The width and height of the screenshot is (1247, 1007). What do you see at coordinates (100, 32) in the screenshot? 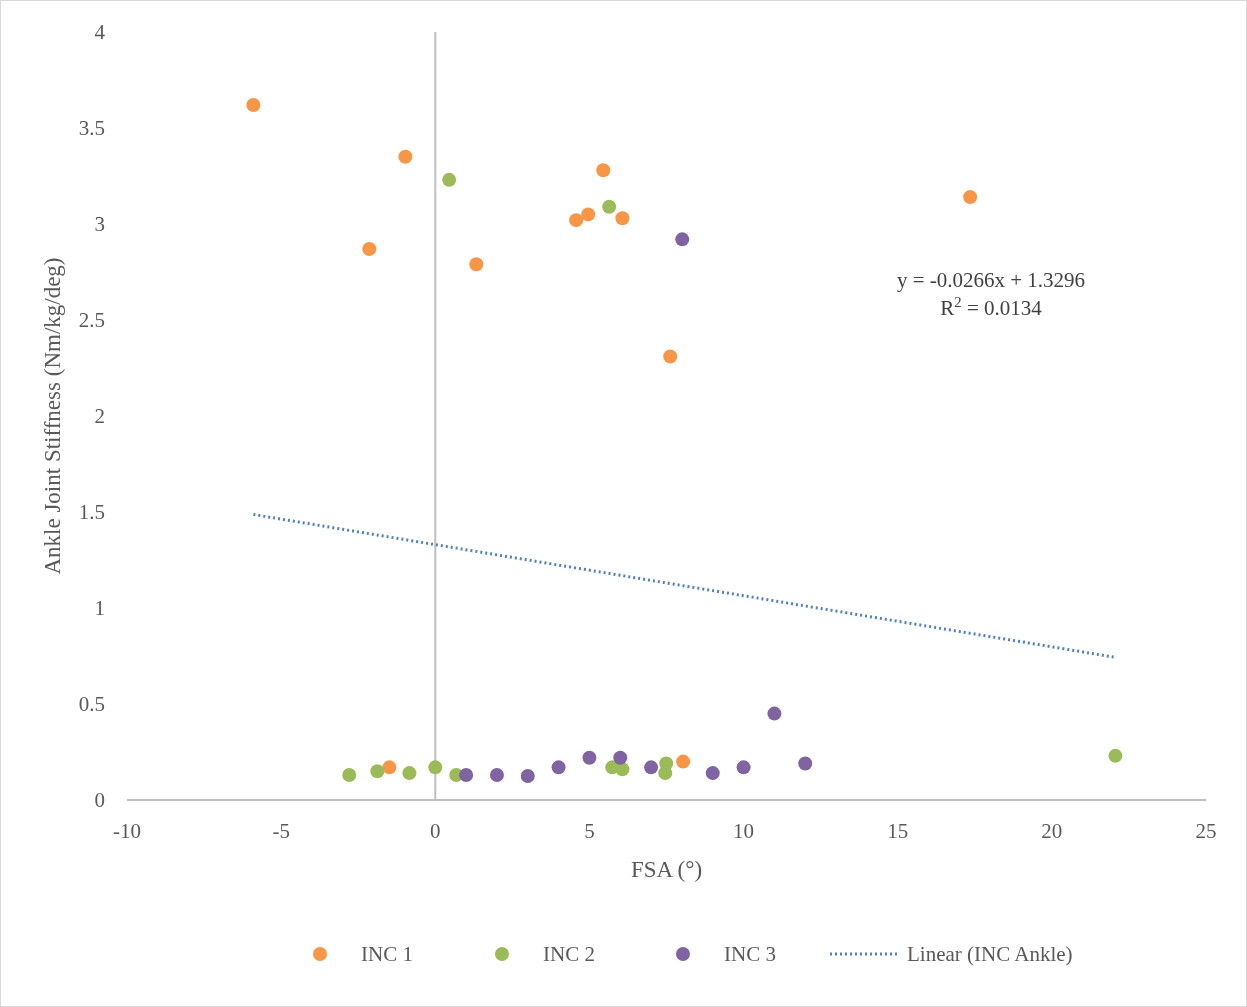
I see `y-tick-label: 4` at bounding box center [100, 32].